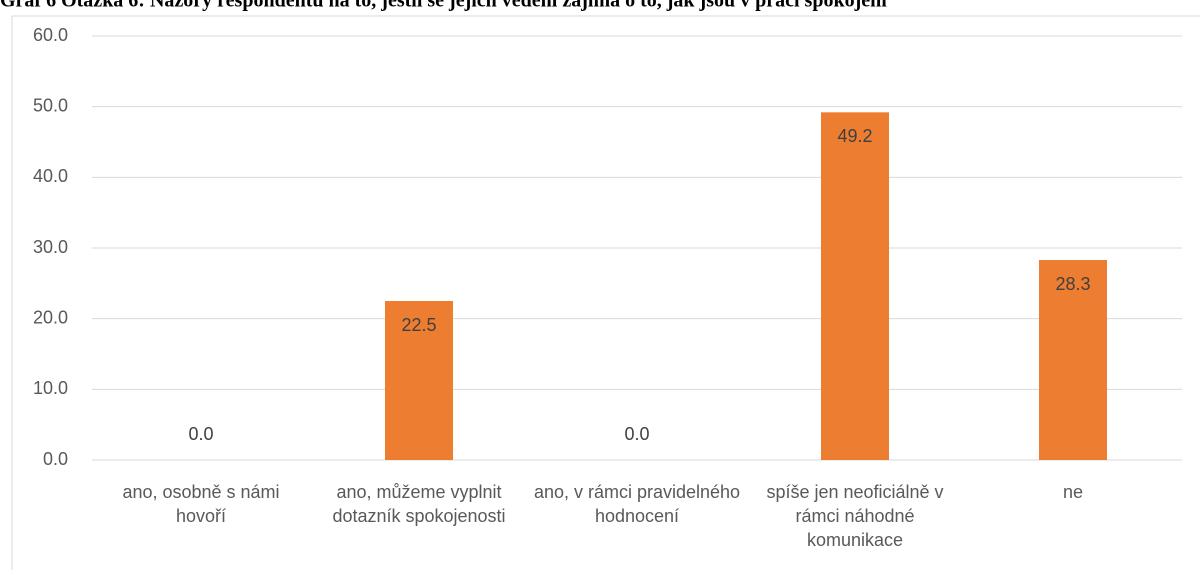 The height and width of the screenshot is (570, 1200). Describe the element at coordinates (55, 459) in the screenshot. I see `y-tick-label: 0.0` at that location.